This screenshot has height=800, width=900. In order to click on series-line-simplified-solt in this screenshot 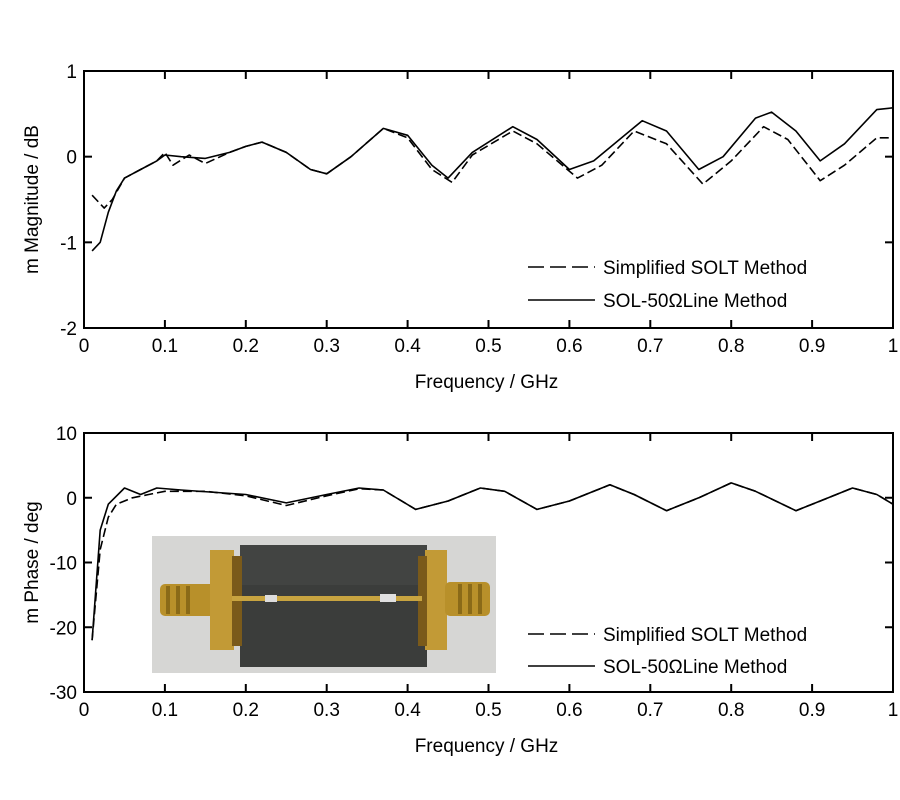, I will do `click(492, 167)`.